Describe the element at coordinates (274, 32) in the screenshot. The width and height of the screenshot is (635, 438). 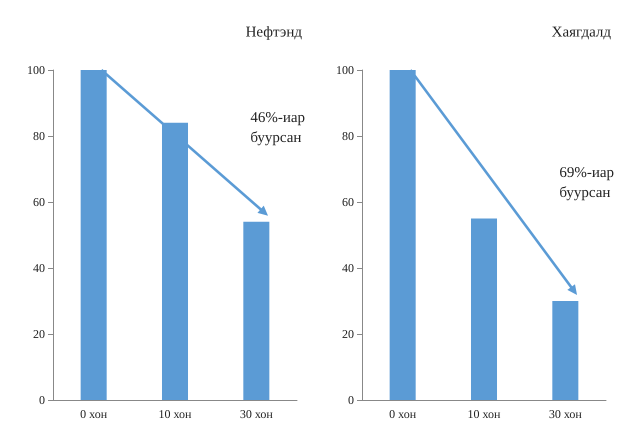
I see `chart-title: Нефтэнд` at that location.